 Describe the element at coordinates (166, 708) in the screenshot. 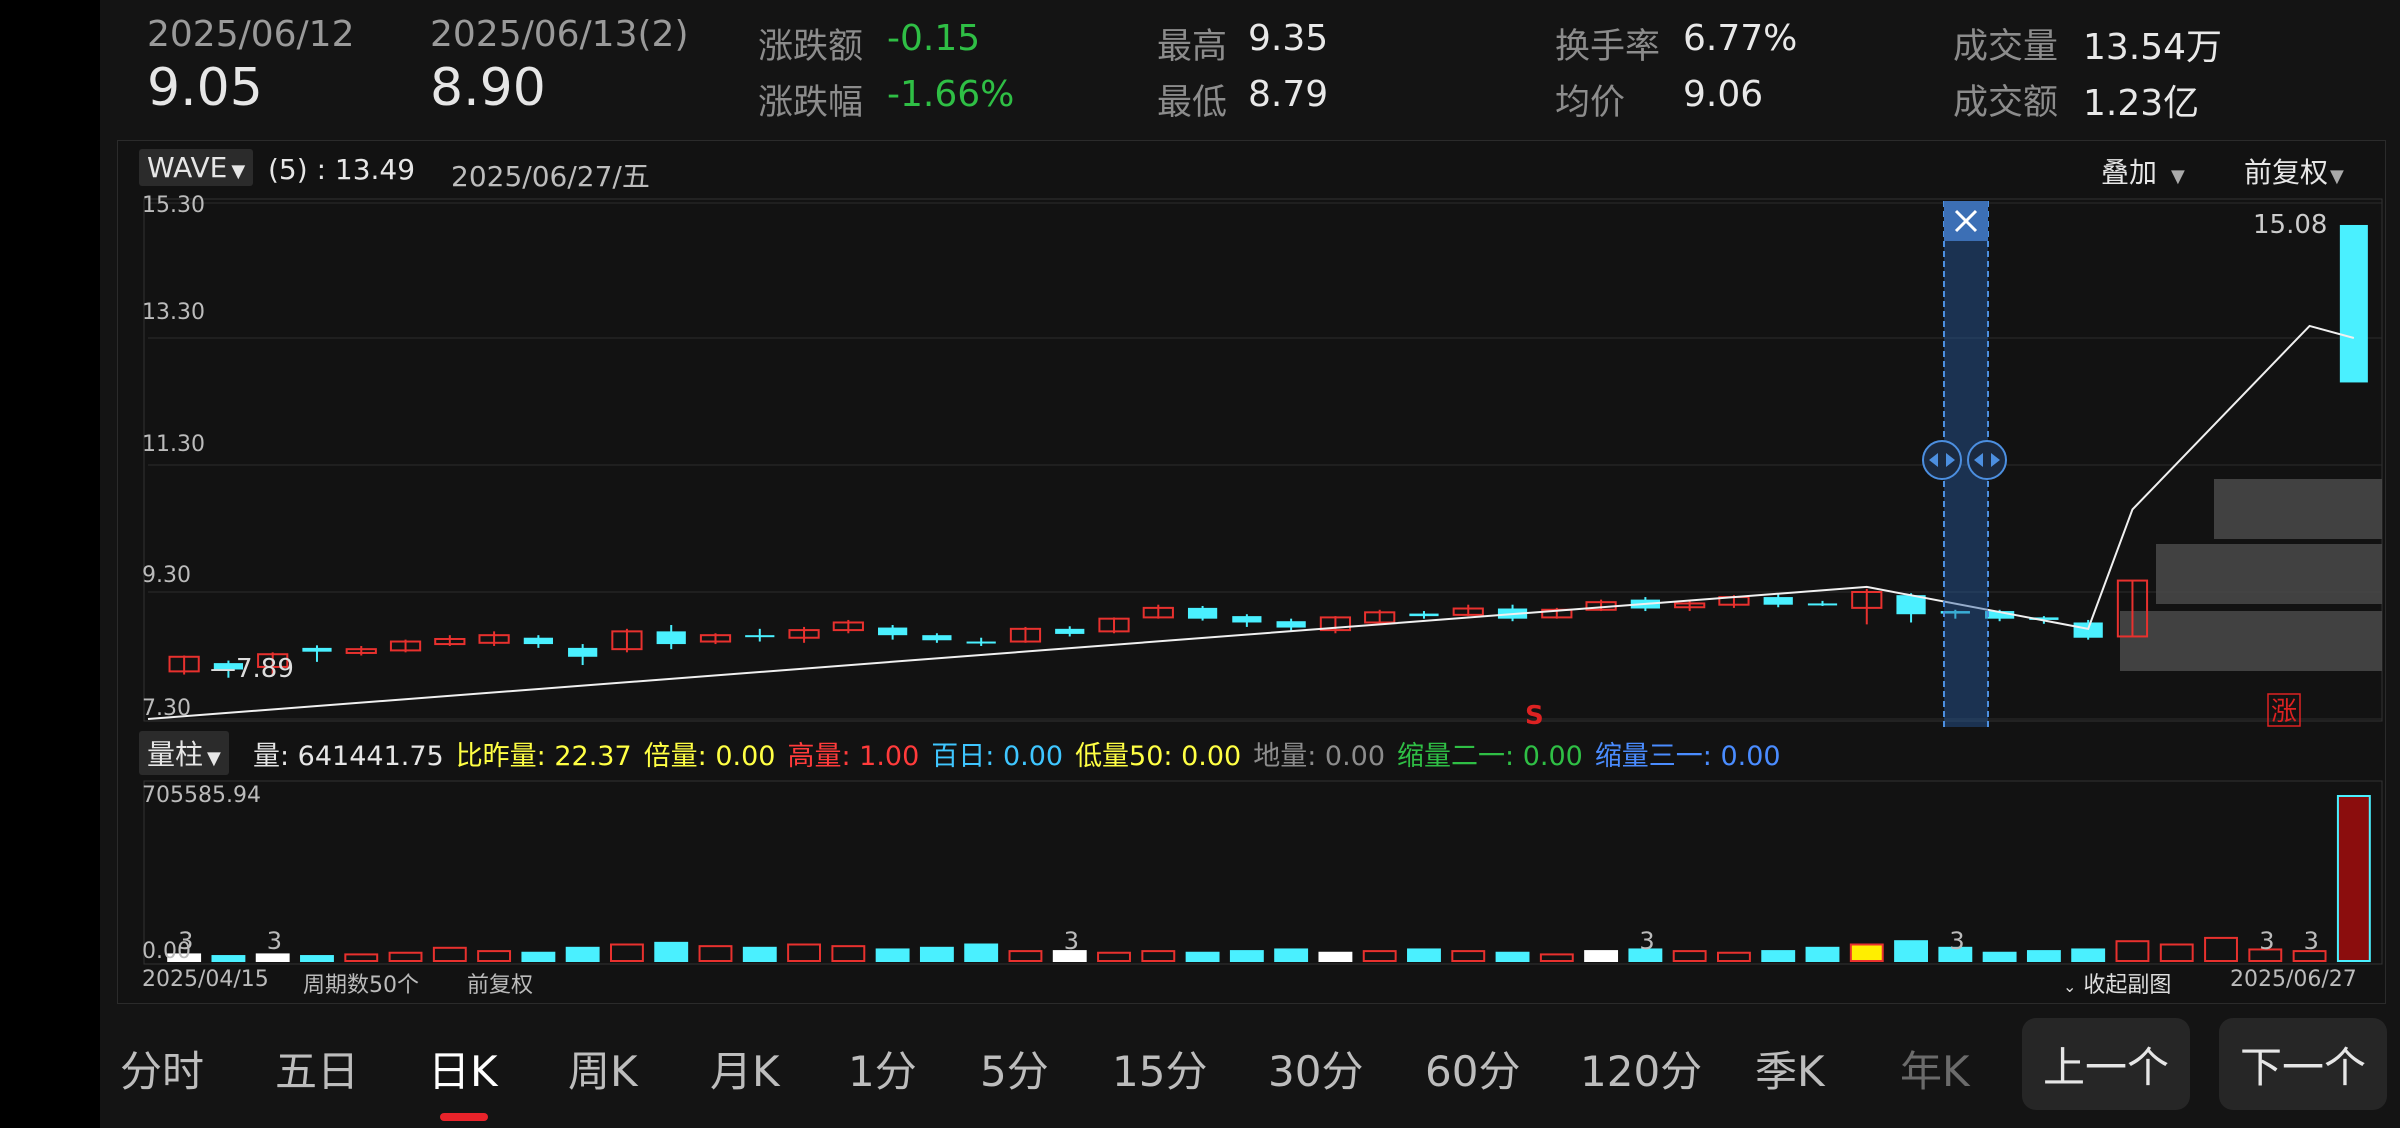

I see `y-tick-label: 7.30` at that location.